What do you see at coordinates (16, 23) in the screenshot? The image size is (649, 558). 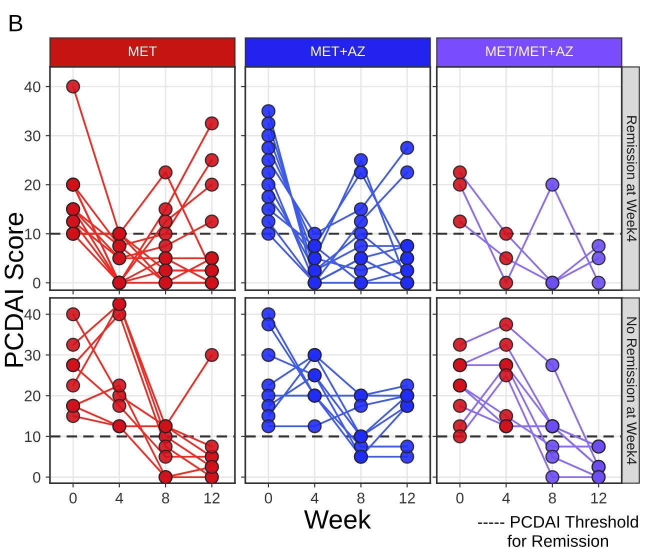 I see `text: B` at bounding box center [16, 23].